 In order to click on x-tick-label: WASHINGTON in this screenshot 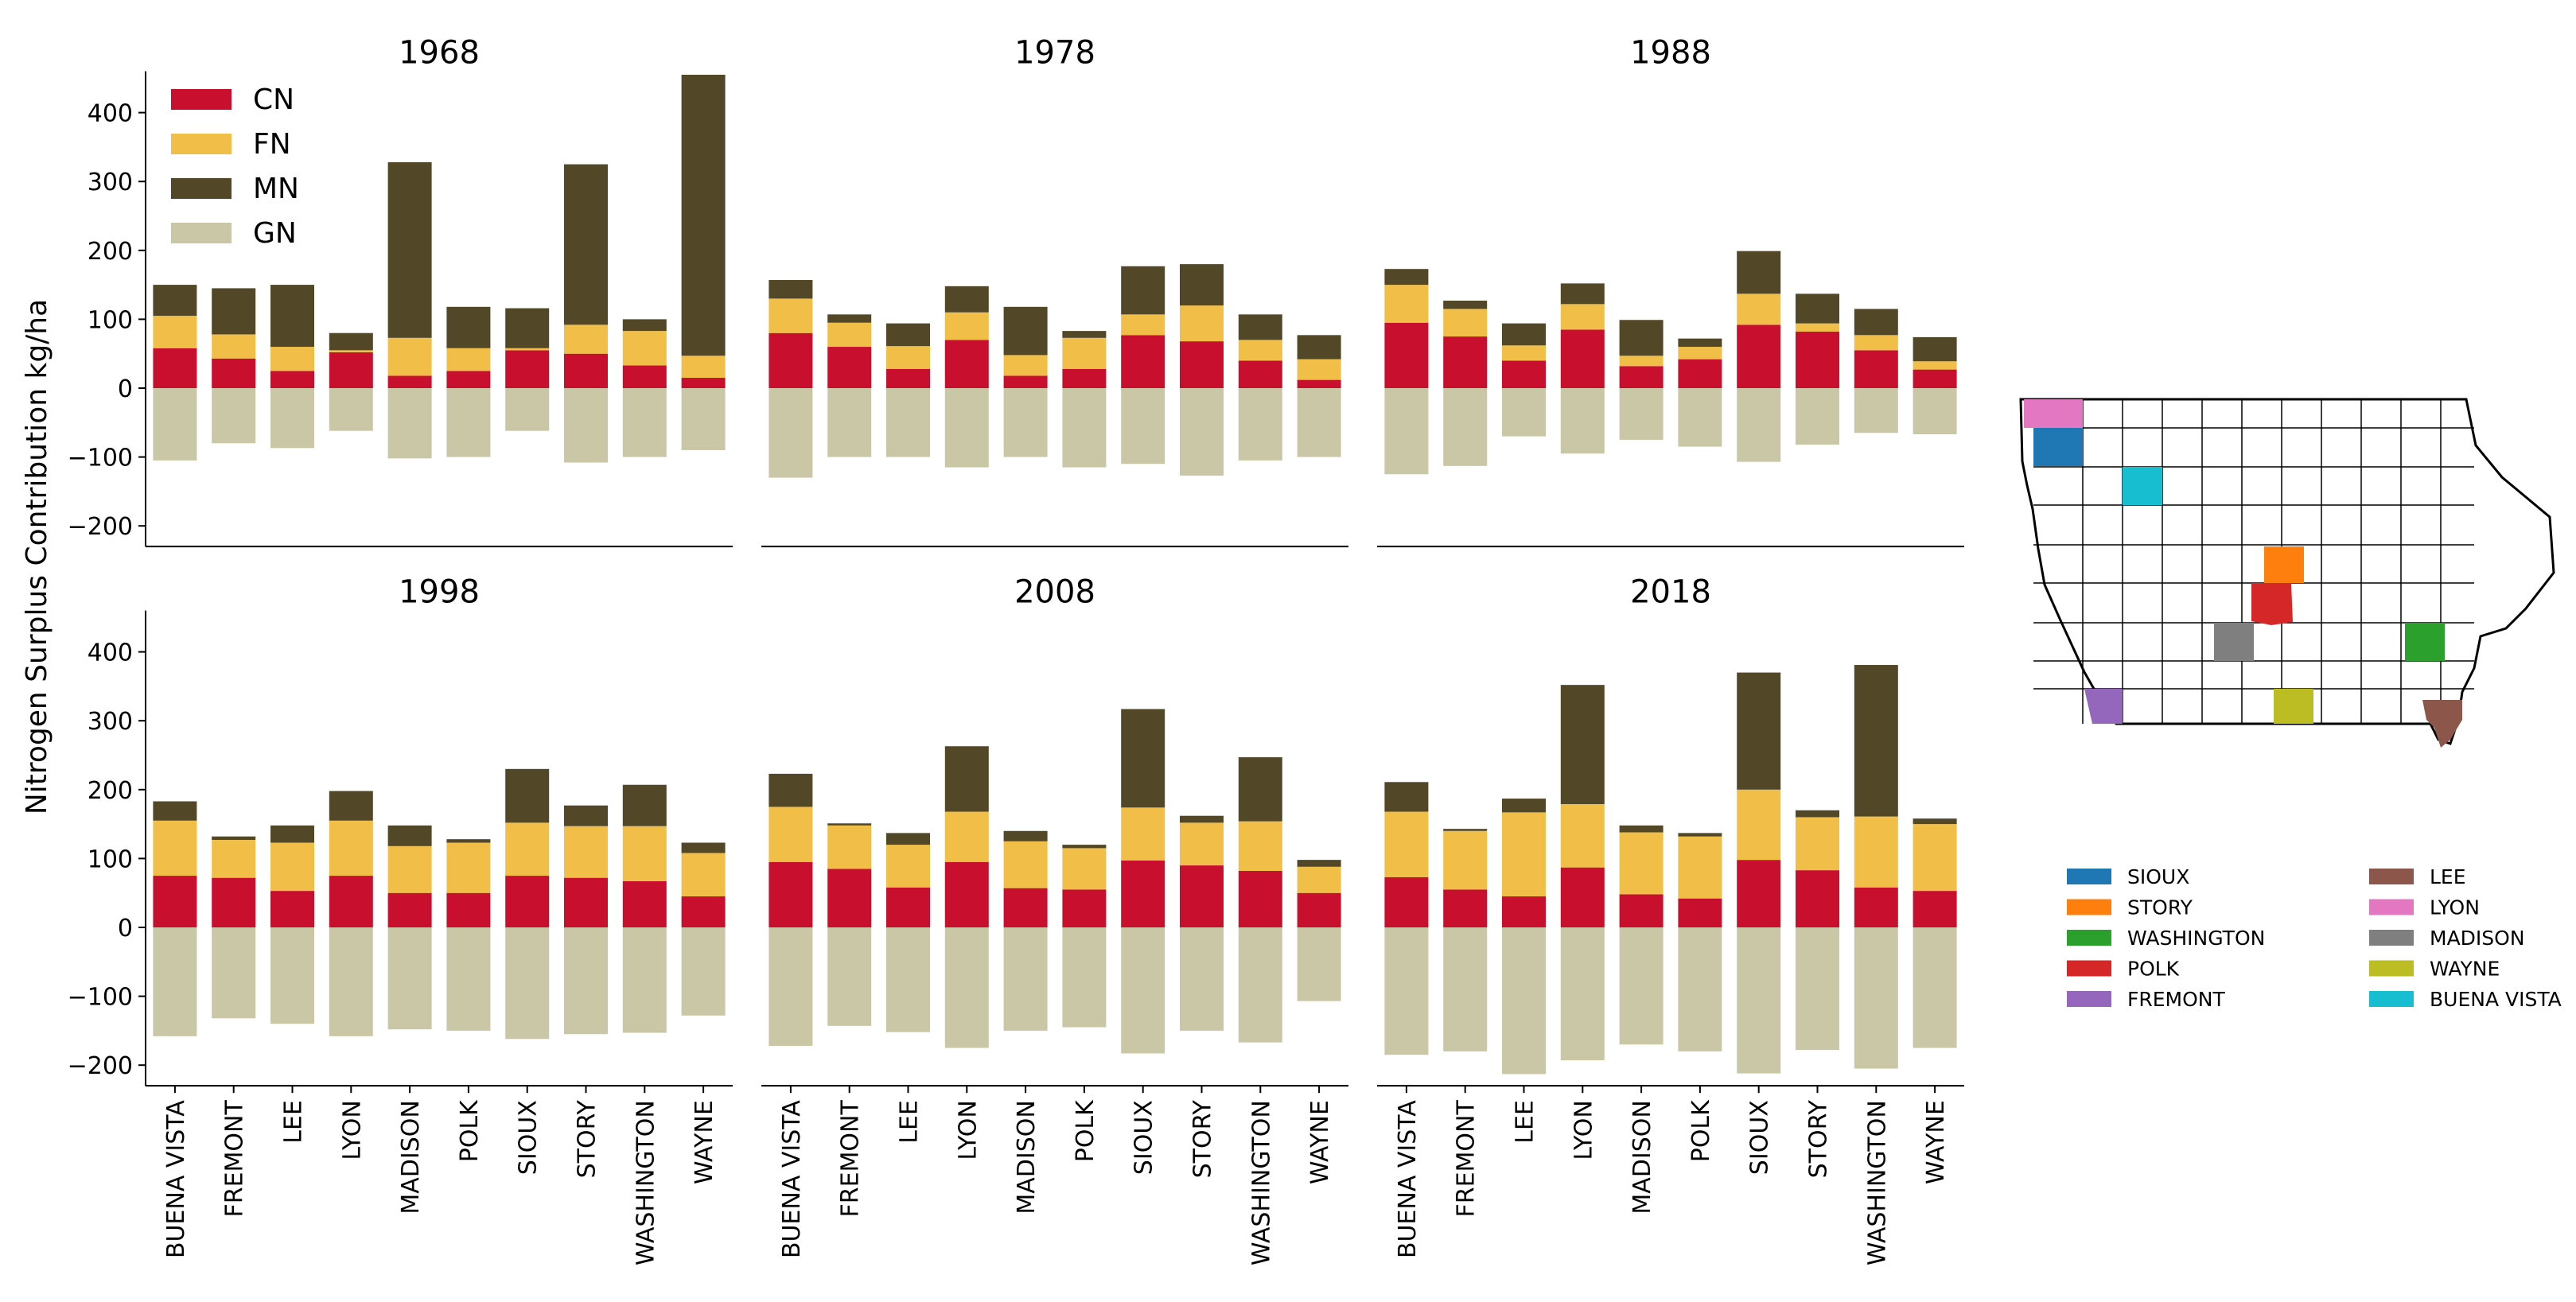, I will do `click(1261, 1182)`.